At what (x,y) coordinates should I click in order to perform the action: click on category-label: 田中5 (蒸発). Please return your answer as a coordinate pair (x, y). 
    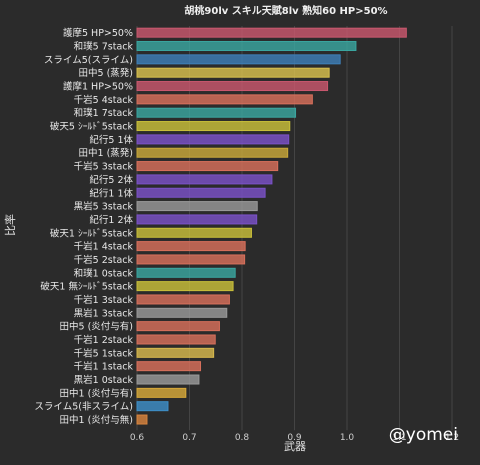
    Looking at the image, I should click on (106, 73).